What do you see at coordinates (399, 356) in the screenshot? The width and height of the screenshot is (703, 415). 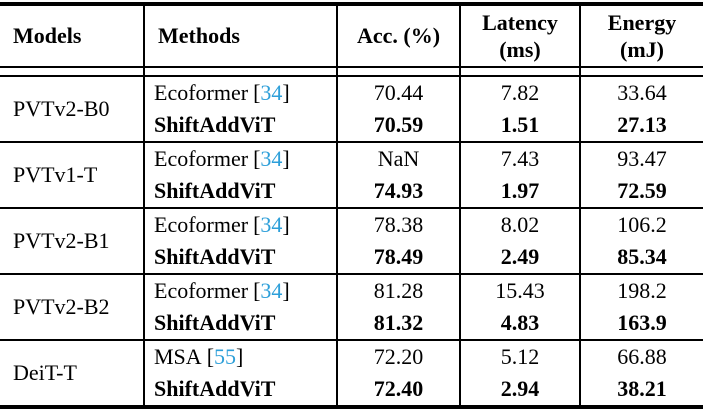 I see `acc-cell: 72.20` at bounding box center [399, 356].